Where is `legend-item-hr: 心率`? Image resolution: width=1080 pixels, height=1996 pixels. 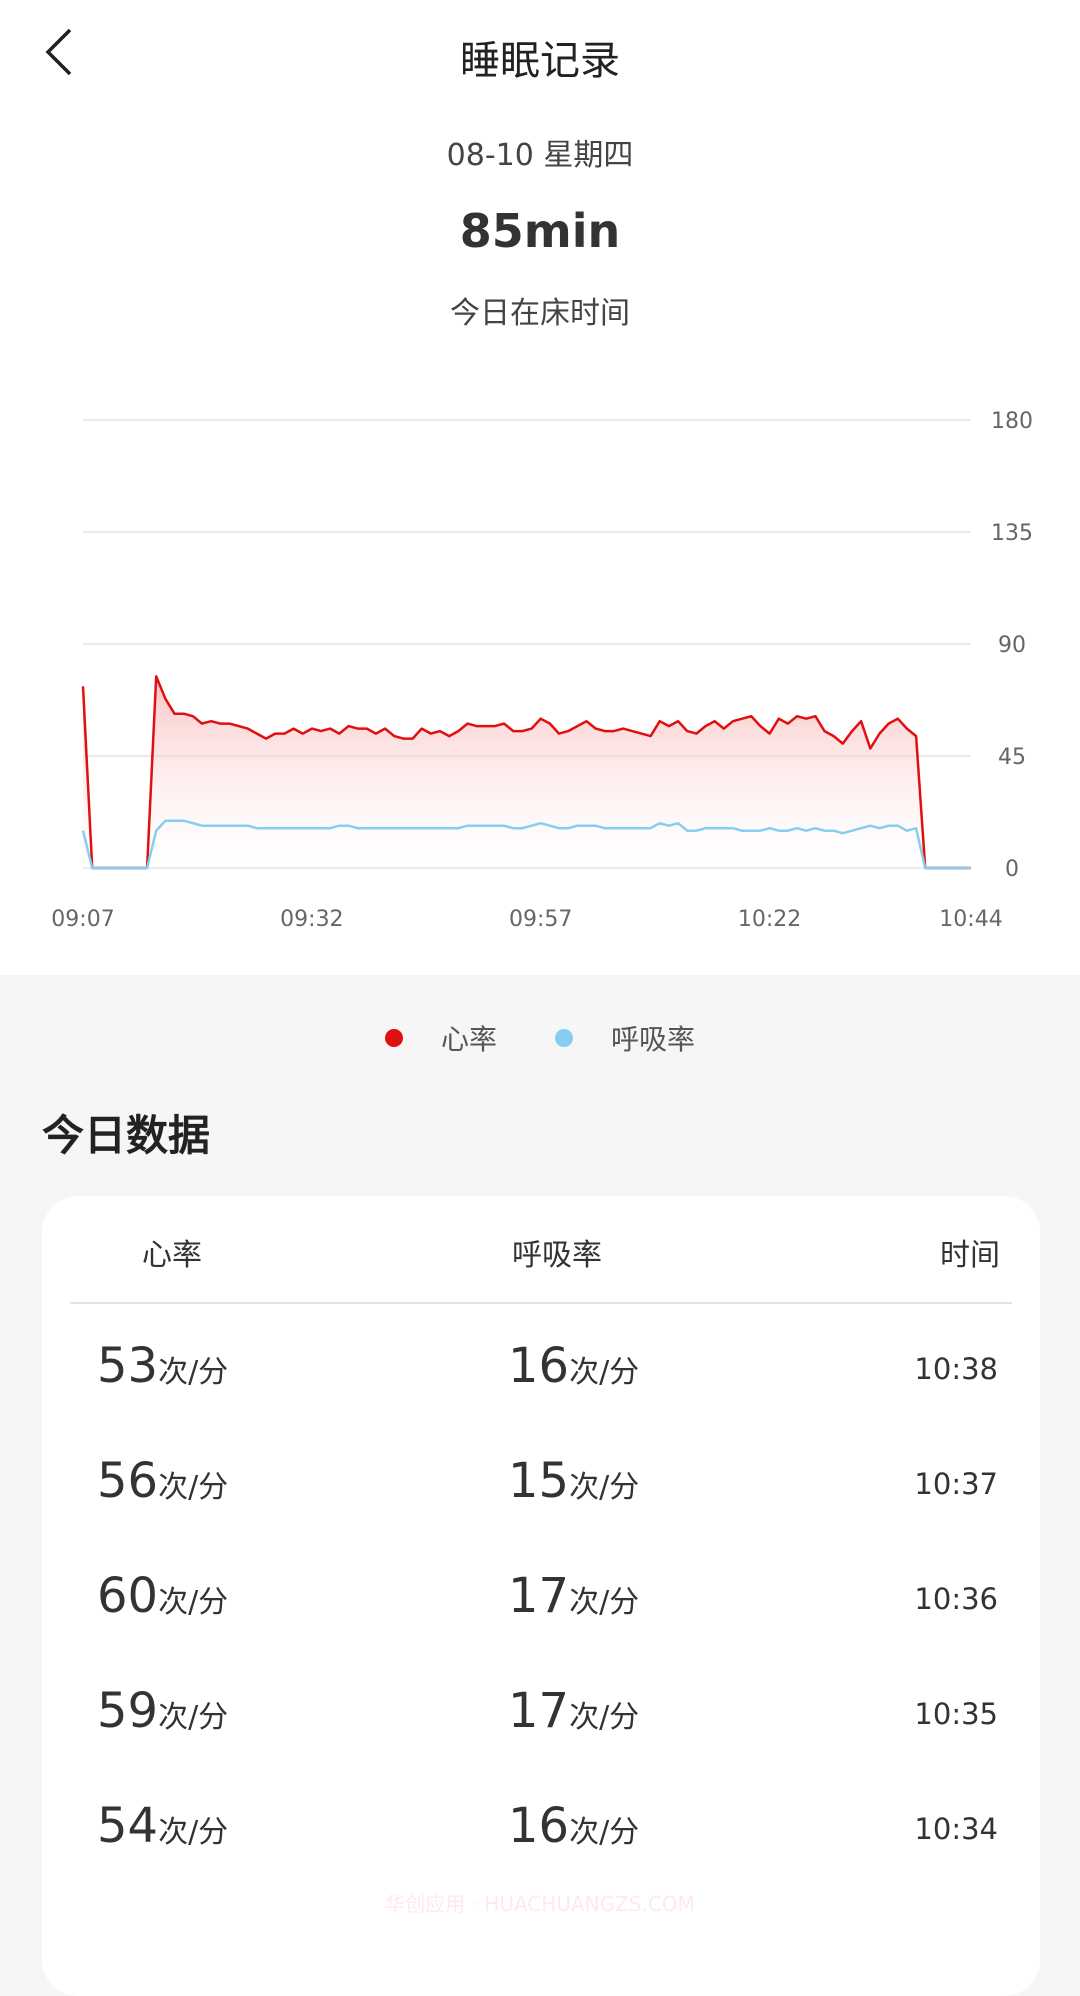
legend-item-hr: 心率 is located at coordinates (440, 1038).